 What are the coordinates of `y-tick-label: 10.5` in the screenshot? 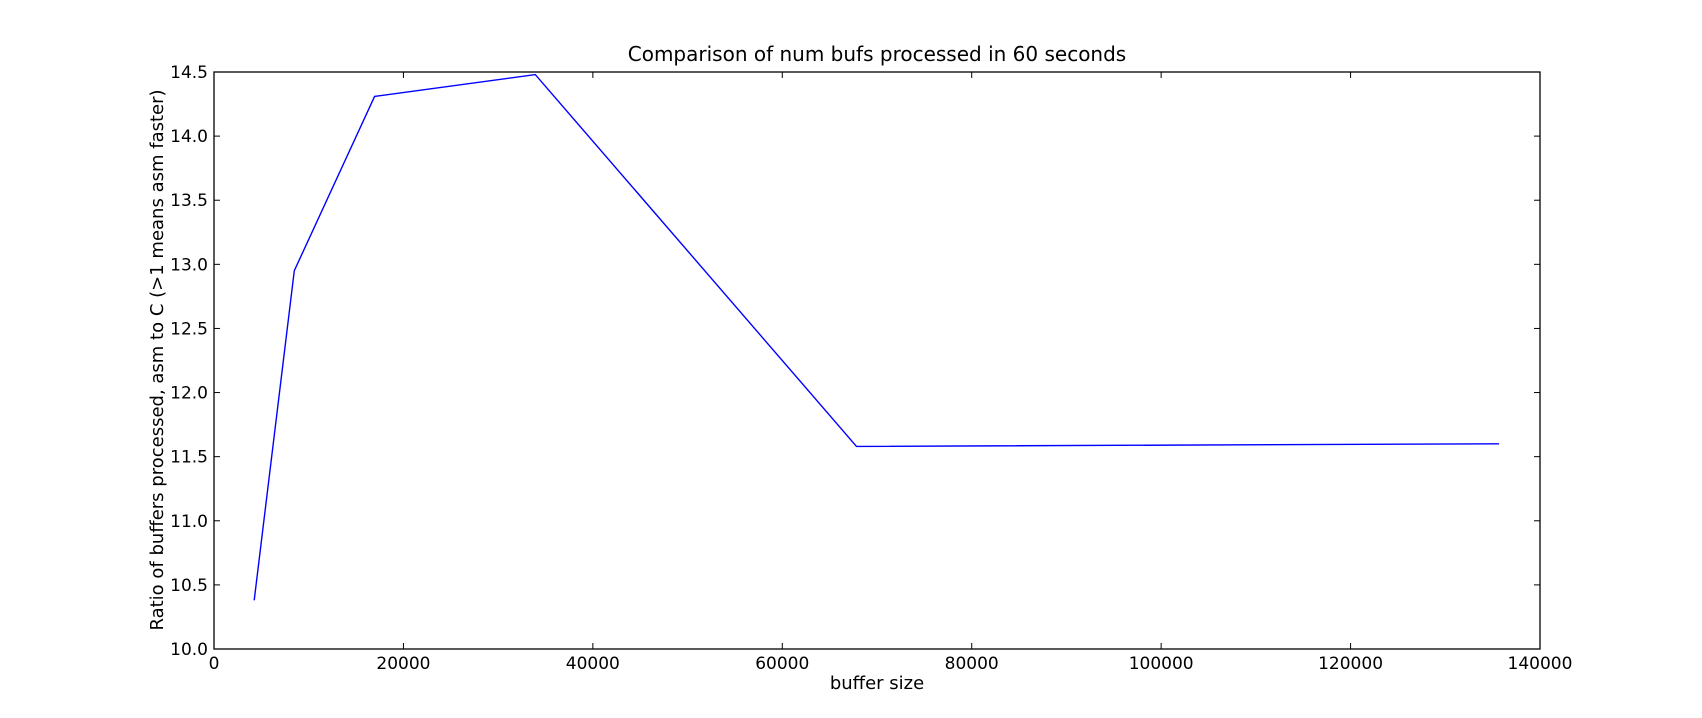 It's located at (189, 586).